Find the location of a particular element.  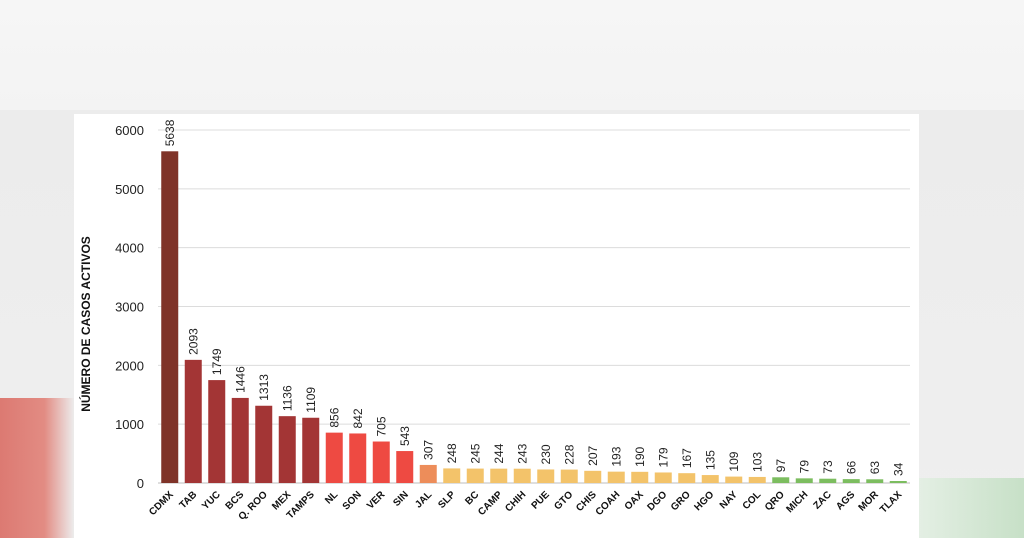

x-category-label: MOR is located at coordinates (869, 501).